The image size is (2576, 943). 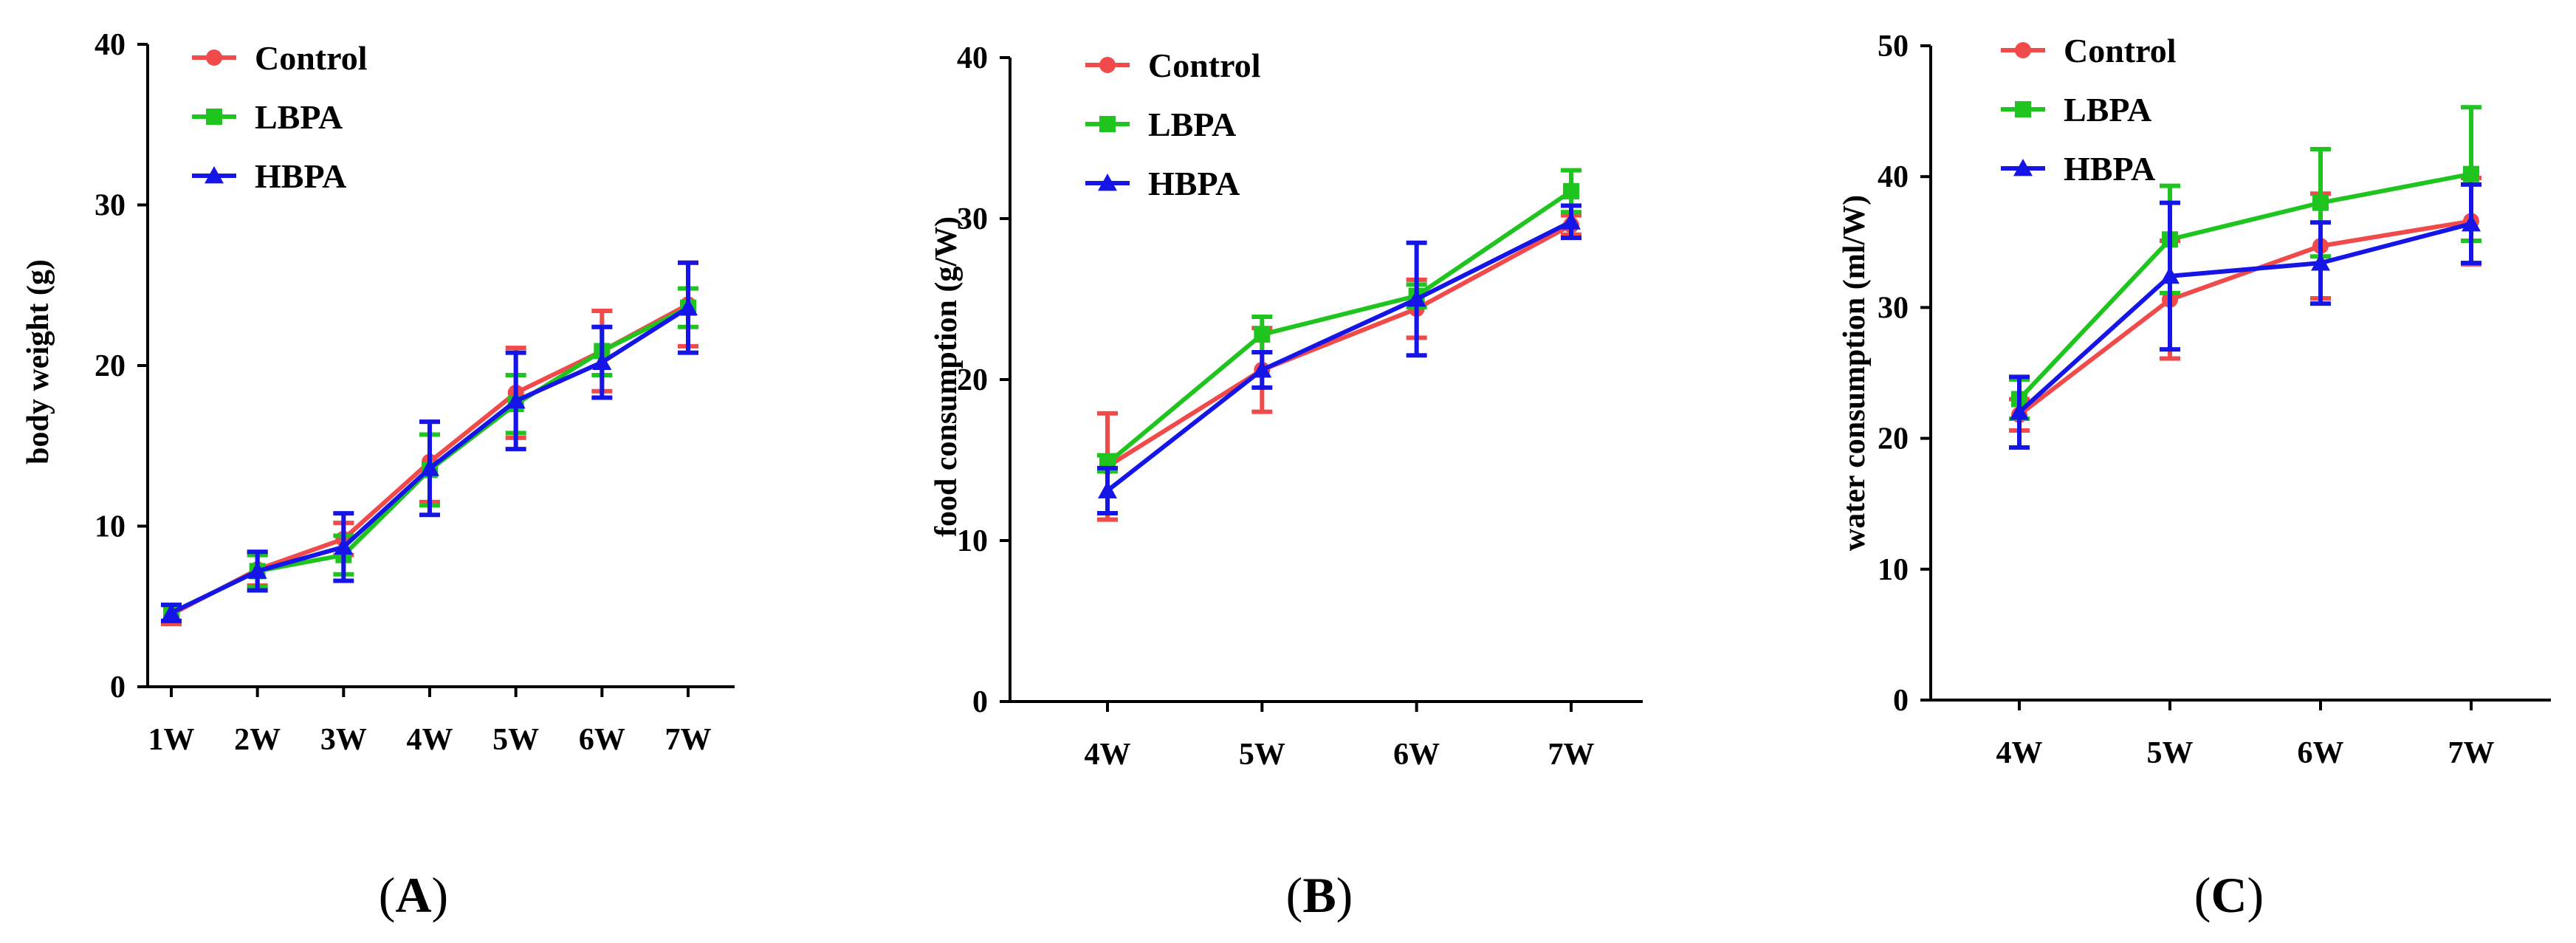 I want to click on panel-label: (C), so click(x=2229, y=895).